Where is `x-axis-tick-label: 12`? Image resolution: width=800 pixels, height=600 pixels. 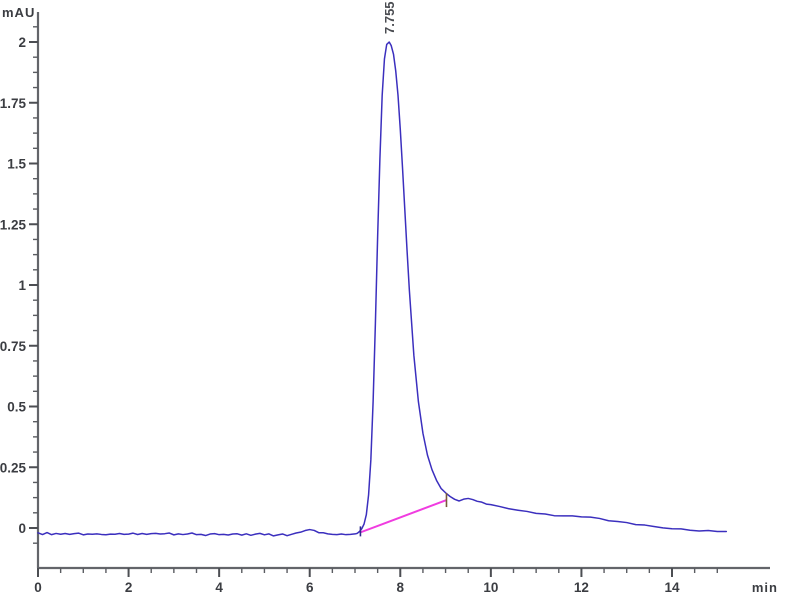
x-axis-tick-label: 12 is located at coordinates (581, 587).